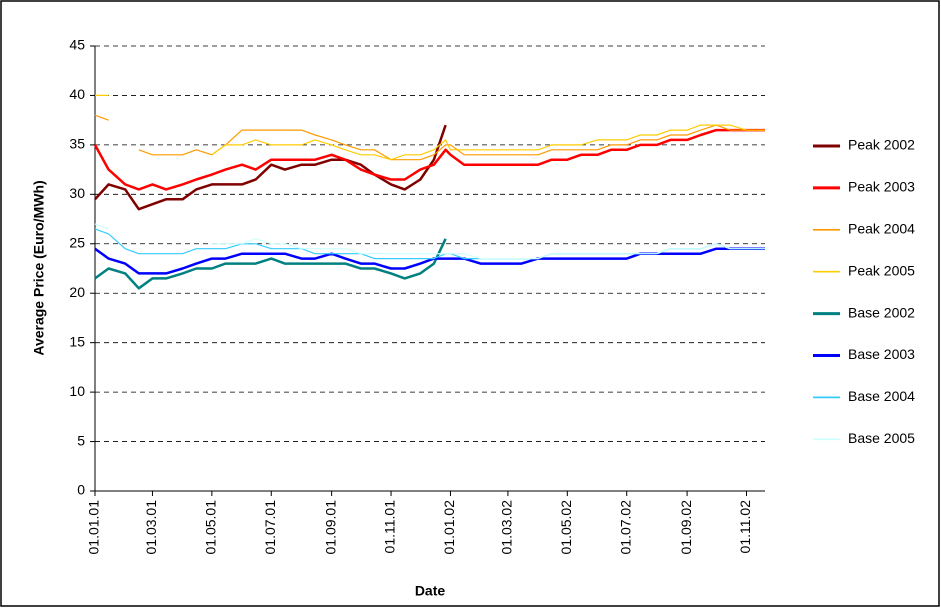 Image resolution: width=941 pixels, height=608 pixels. I want to click on y-tick-label: 15, so click(77, 341).